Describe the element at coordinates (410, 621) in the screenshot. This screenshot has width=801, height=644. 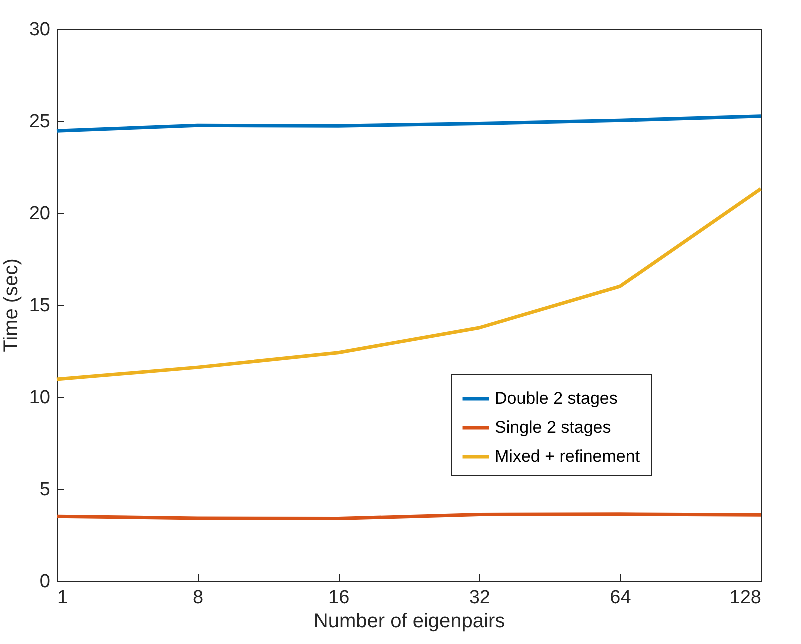
I see `x-axis-title: Number of eigenpairs` at that location.